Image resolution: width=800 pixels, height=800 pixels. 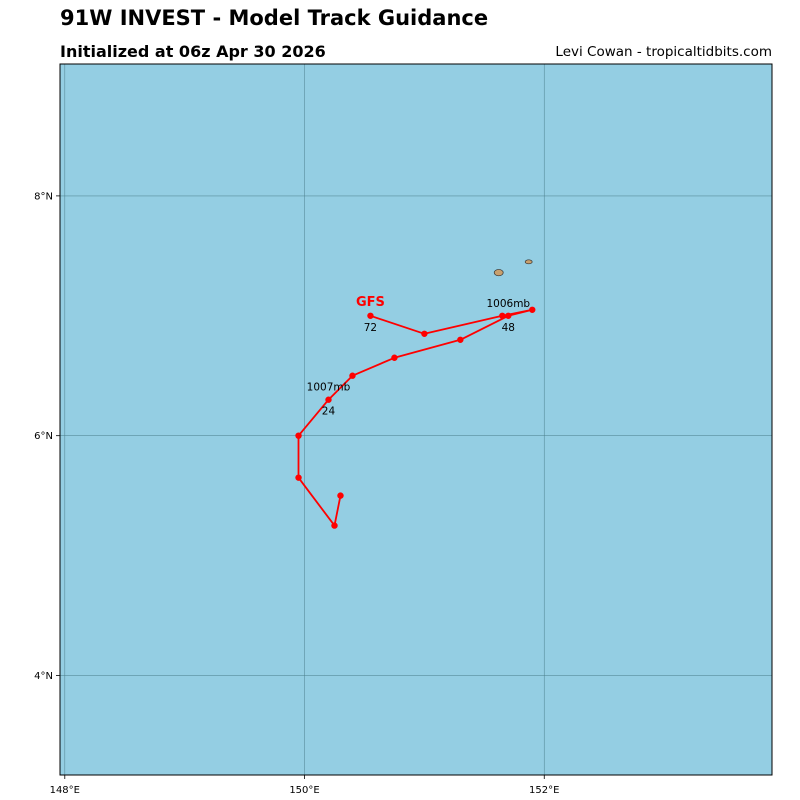 I want to click on lat-tick-label: 8°N, so click(x=43, y=196).